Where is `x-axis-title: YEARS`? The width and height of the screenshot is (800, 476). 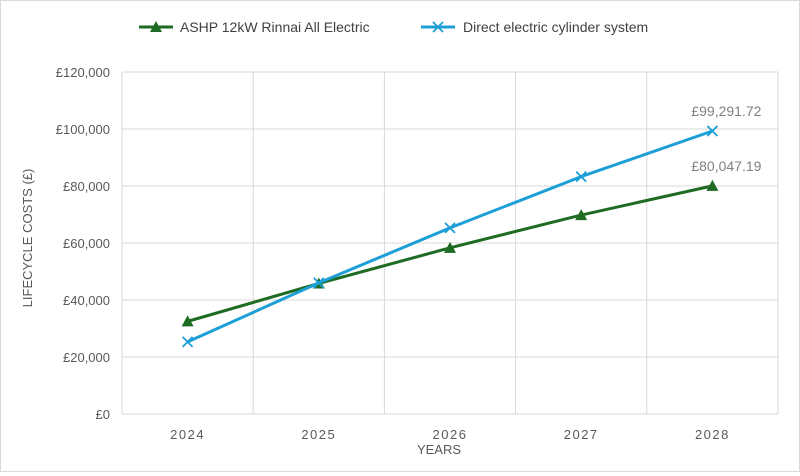
x-axis-title: YEARS is located at coordinates (439, 449).